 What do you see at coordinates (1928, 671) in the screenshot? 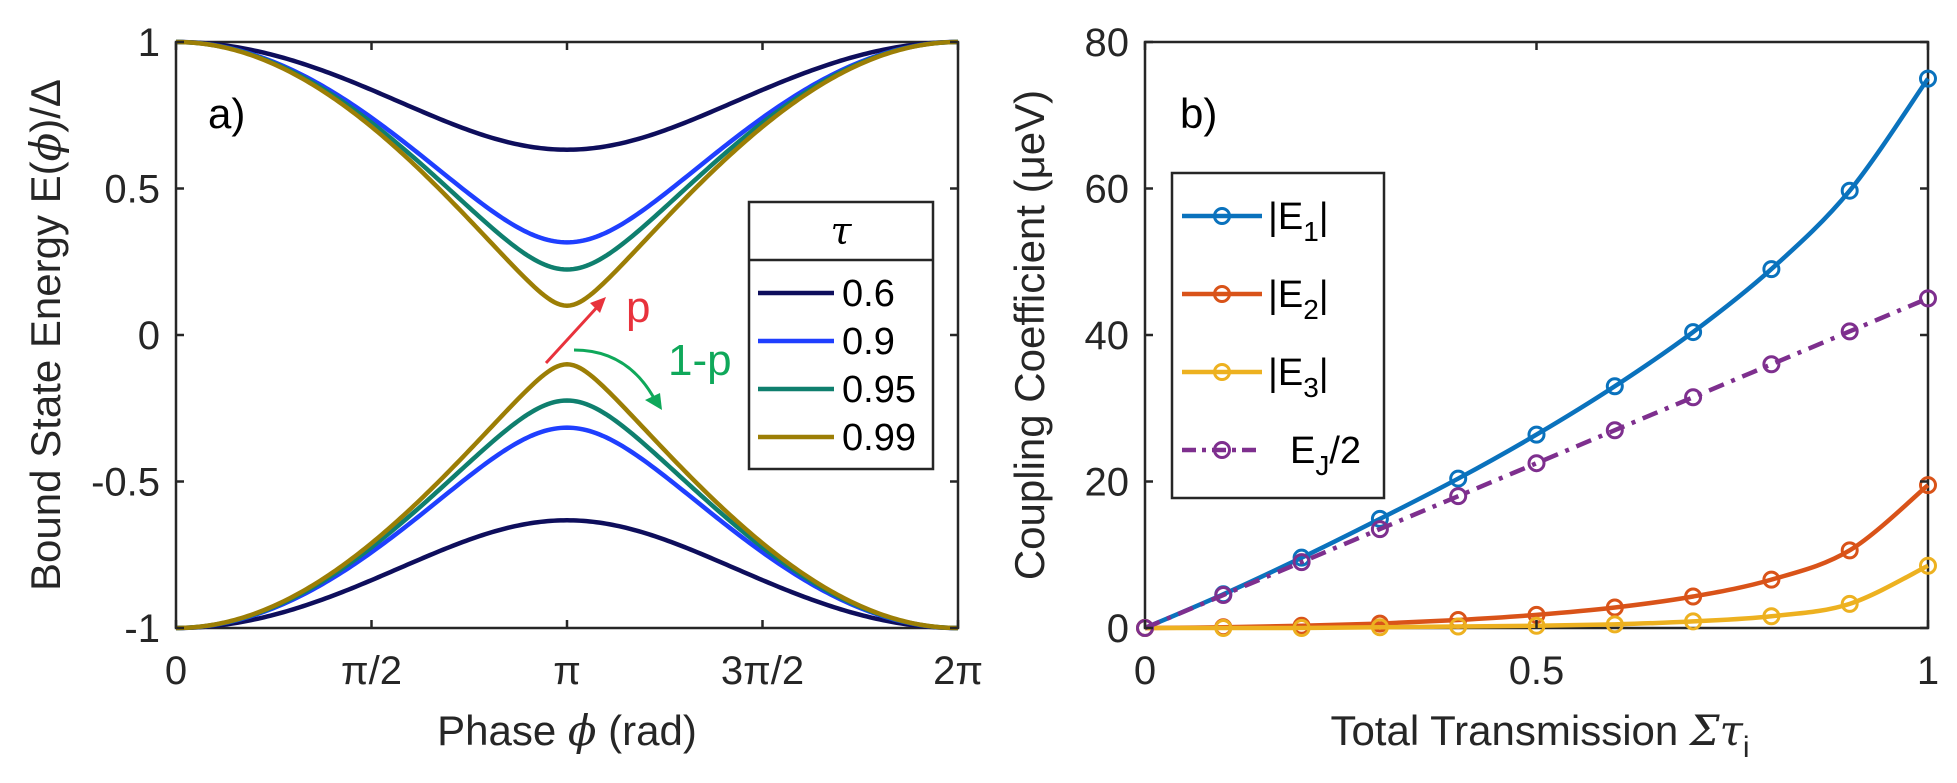
I see `panel-b-x-tick-label: 1` at bounding box center [1928, 671].